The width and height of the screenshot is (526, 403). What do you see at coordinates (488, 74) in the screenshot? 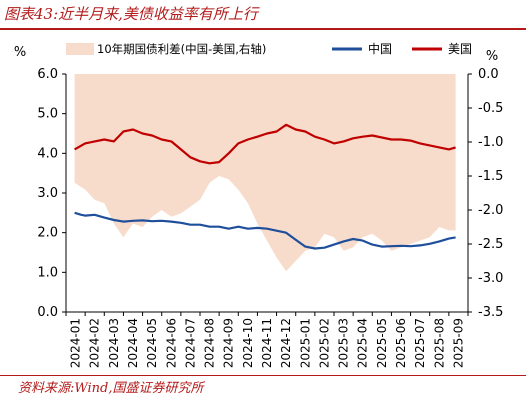
I see `right-tick-label: 0.0` at bounding box center [488, 74].